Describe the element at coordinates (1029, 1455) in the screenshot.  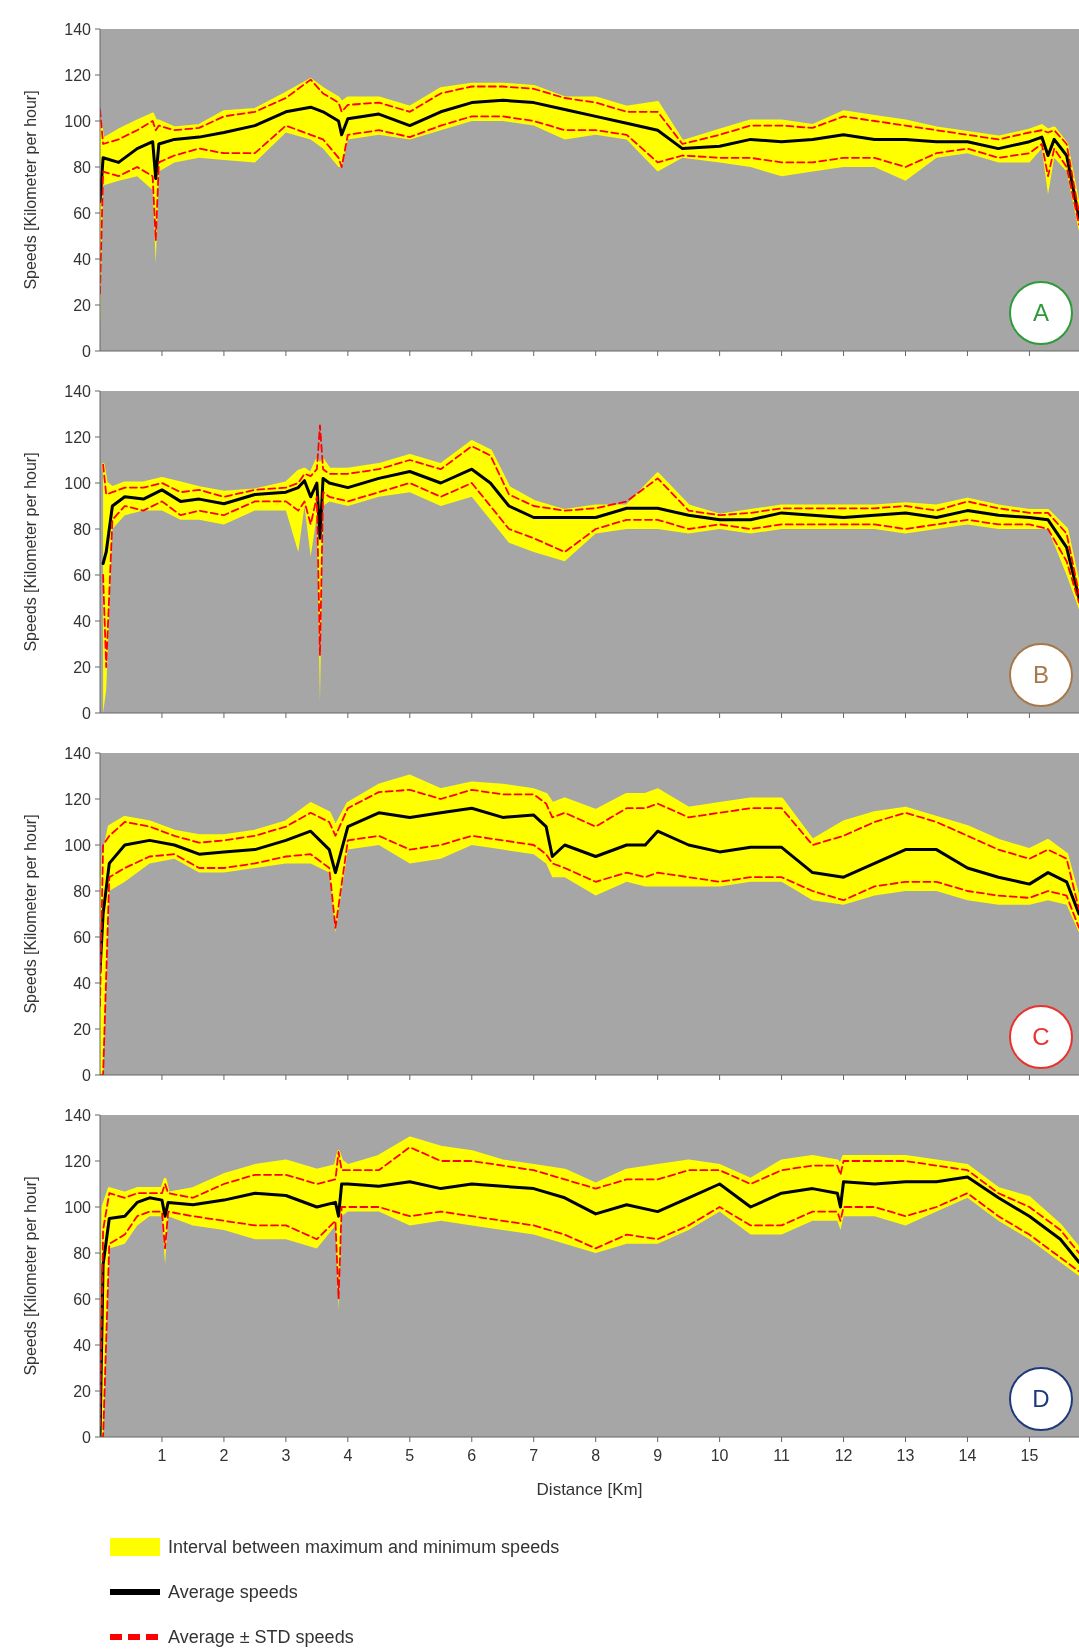
I see `x-tick-label: 15` at that location.